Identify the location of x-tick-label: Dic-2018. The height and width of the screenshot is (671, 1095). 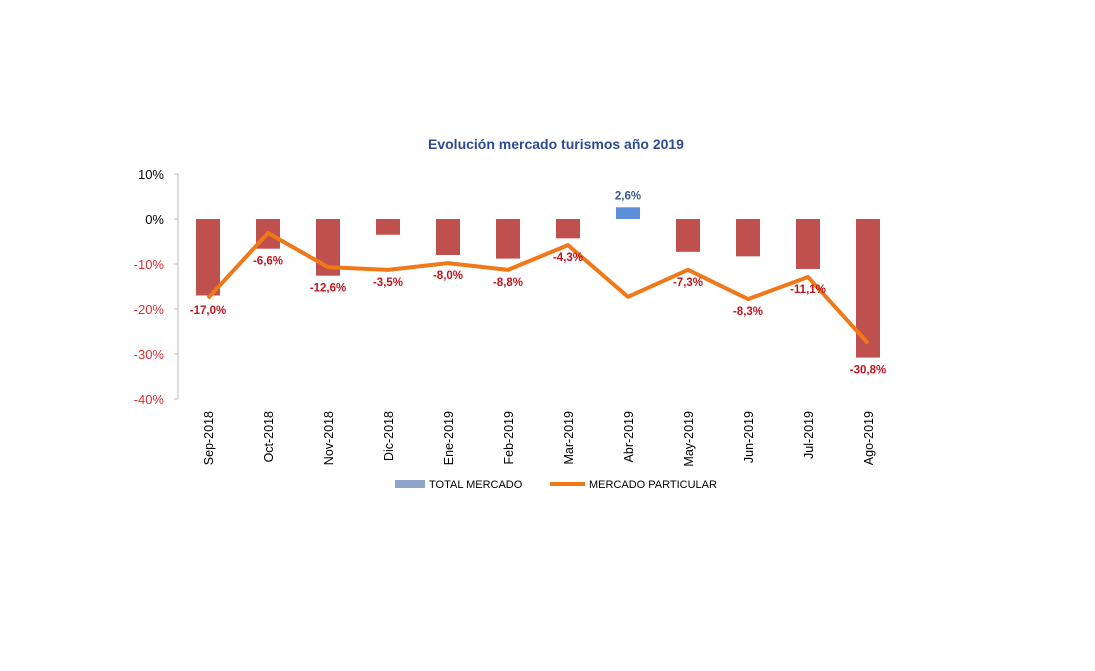
(389, 436).